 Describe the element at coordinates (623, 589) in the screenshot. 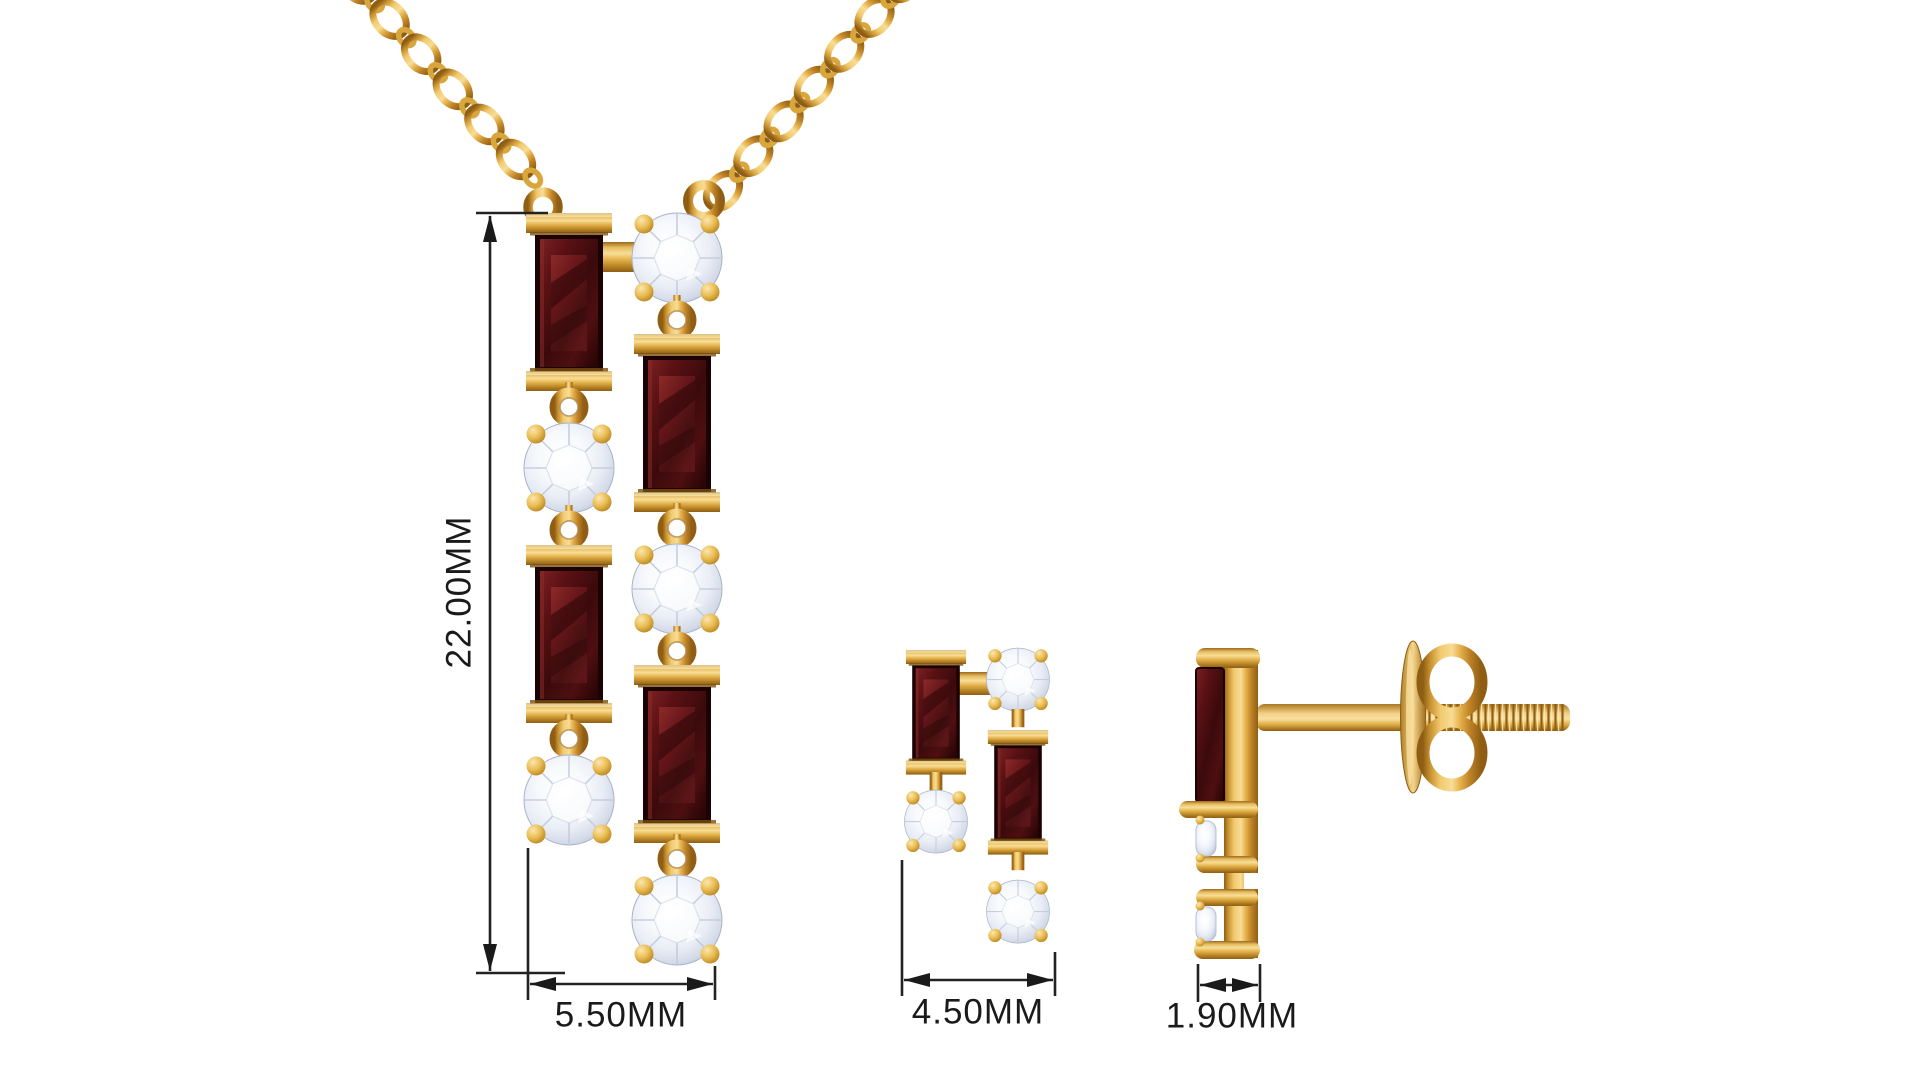

I see `pendant-front-view` at that location.